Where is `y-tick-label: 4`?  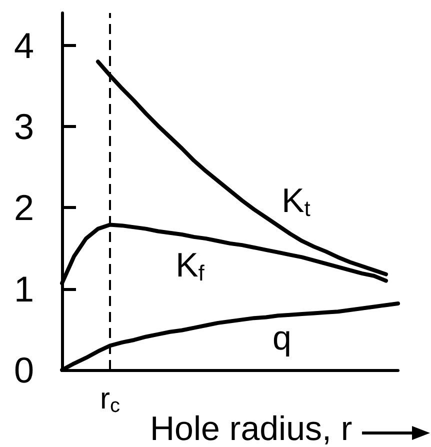
y-tick-label: 4 is located at coordinates (24, 45).